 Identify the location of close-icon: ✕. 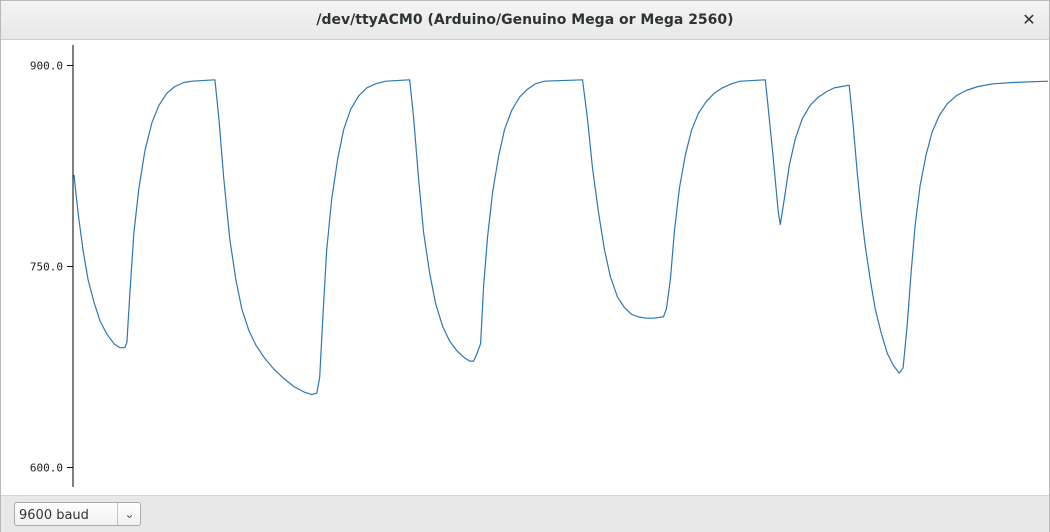
(1029, 19).